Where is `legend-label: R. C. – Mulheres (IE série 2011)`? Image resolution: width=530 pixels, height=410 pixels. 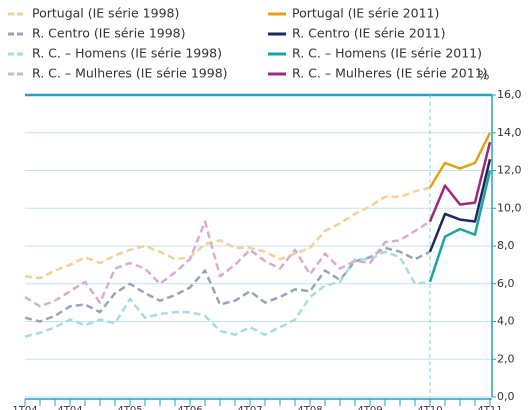
legend-label: R. C. – Mulheres (IE série 2011) is located at coordinates (390, 73).